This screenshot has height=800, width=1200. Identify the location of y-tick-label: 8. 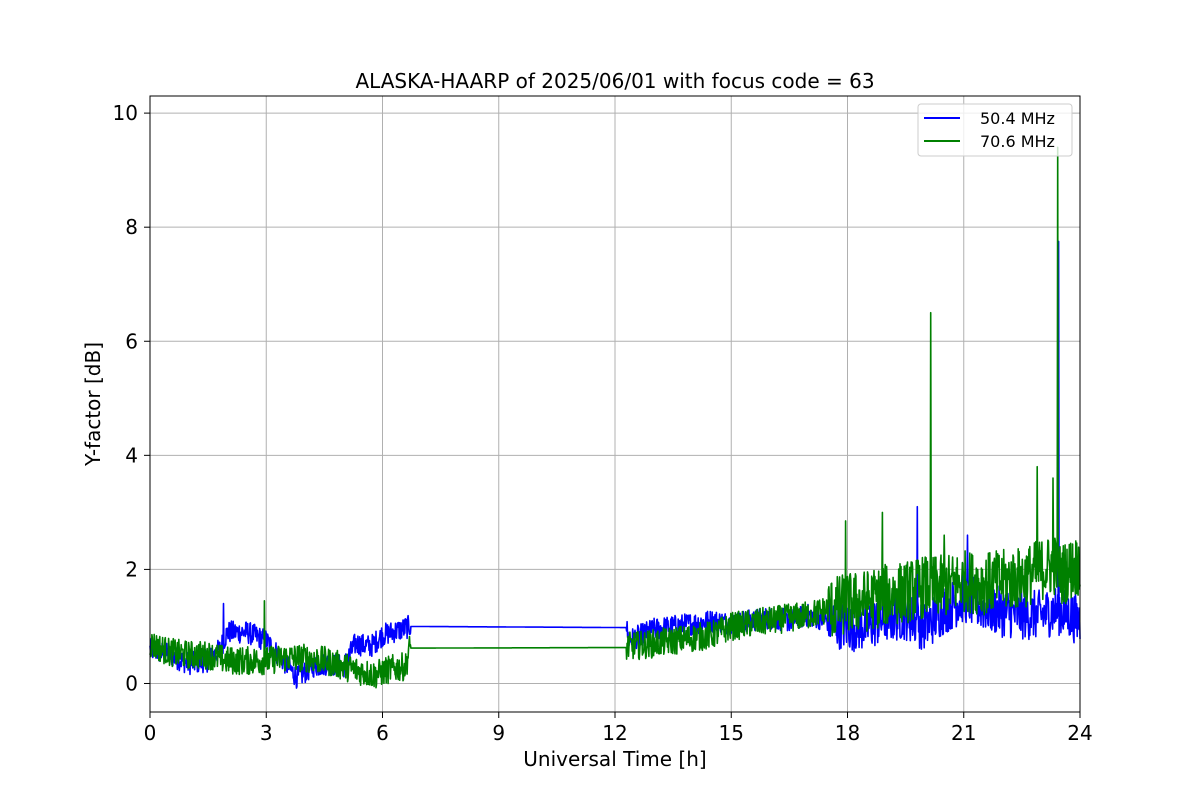
(131, 227).